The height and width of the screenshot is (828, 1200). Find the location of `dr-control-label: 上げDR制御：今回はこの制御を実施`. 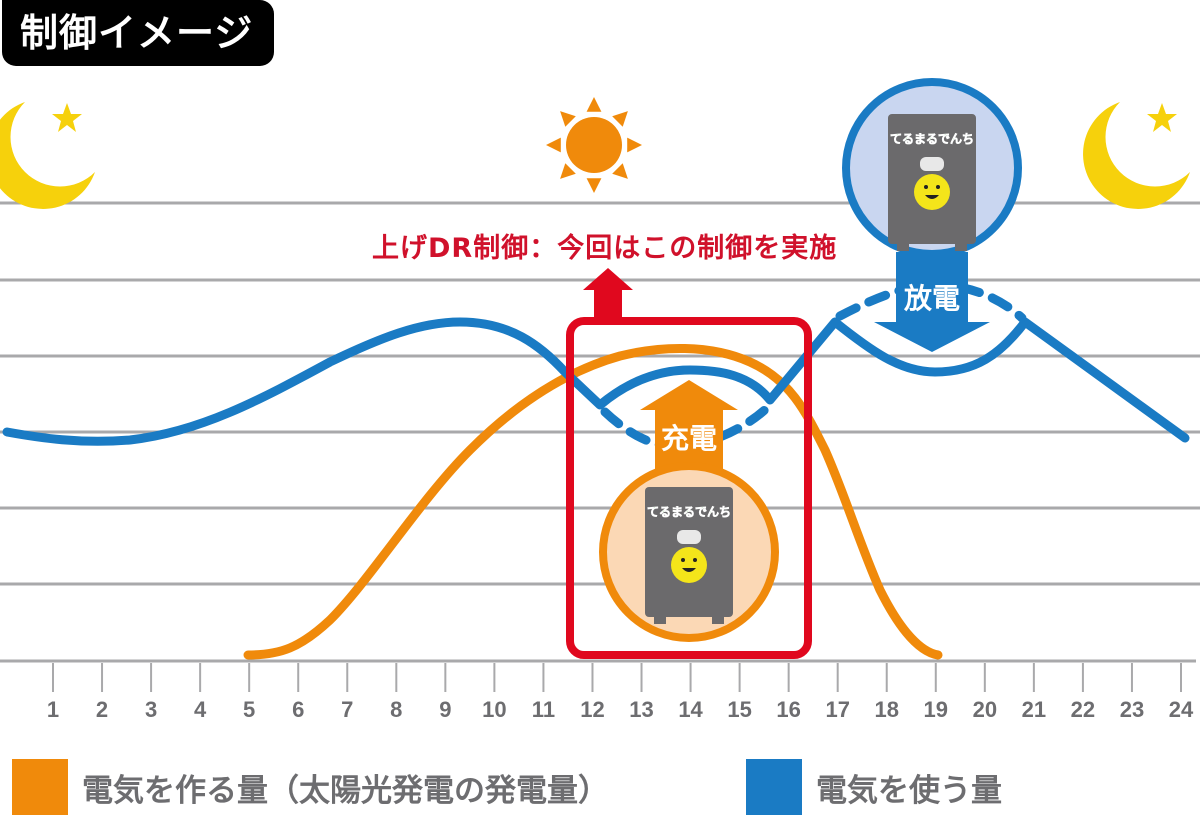

dr-control-label: 上げDR制御：今回はこの制御を実施 is located at coordinates (605, 248).